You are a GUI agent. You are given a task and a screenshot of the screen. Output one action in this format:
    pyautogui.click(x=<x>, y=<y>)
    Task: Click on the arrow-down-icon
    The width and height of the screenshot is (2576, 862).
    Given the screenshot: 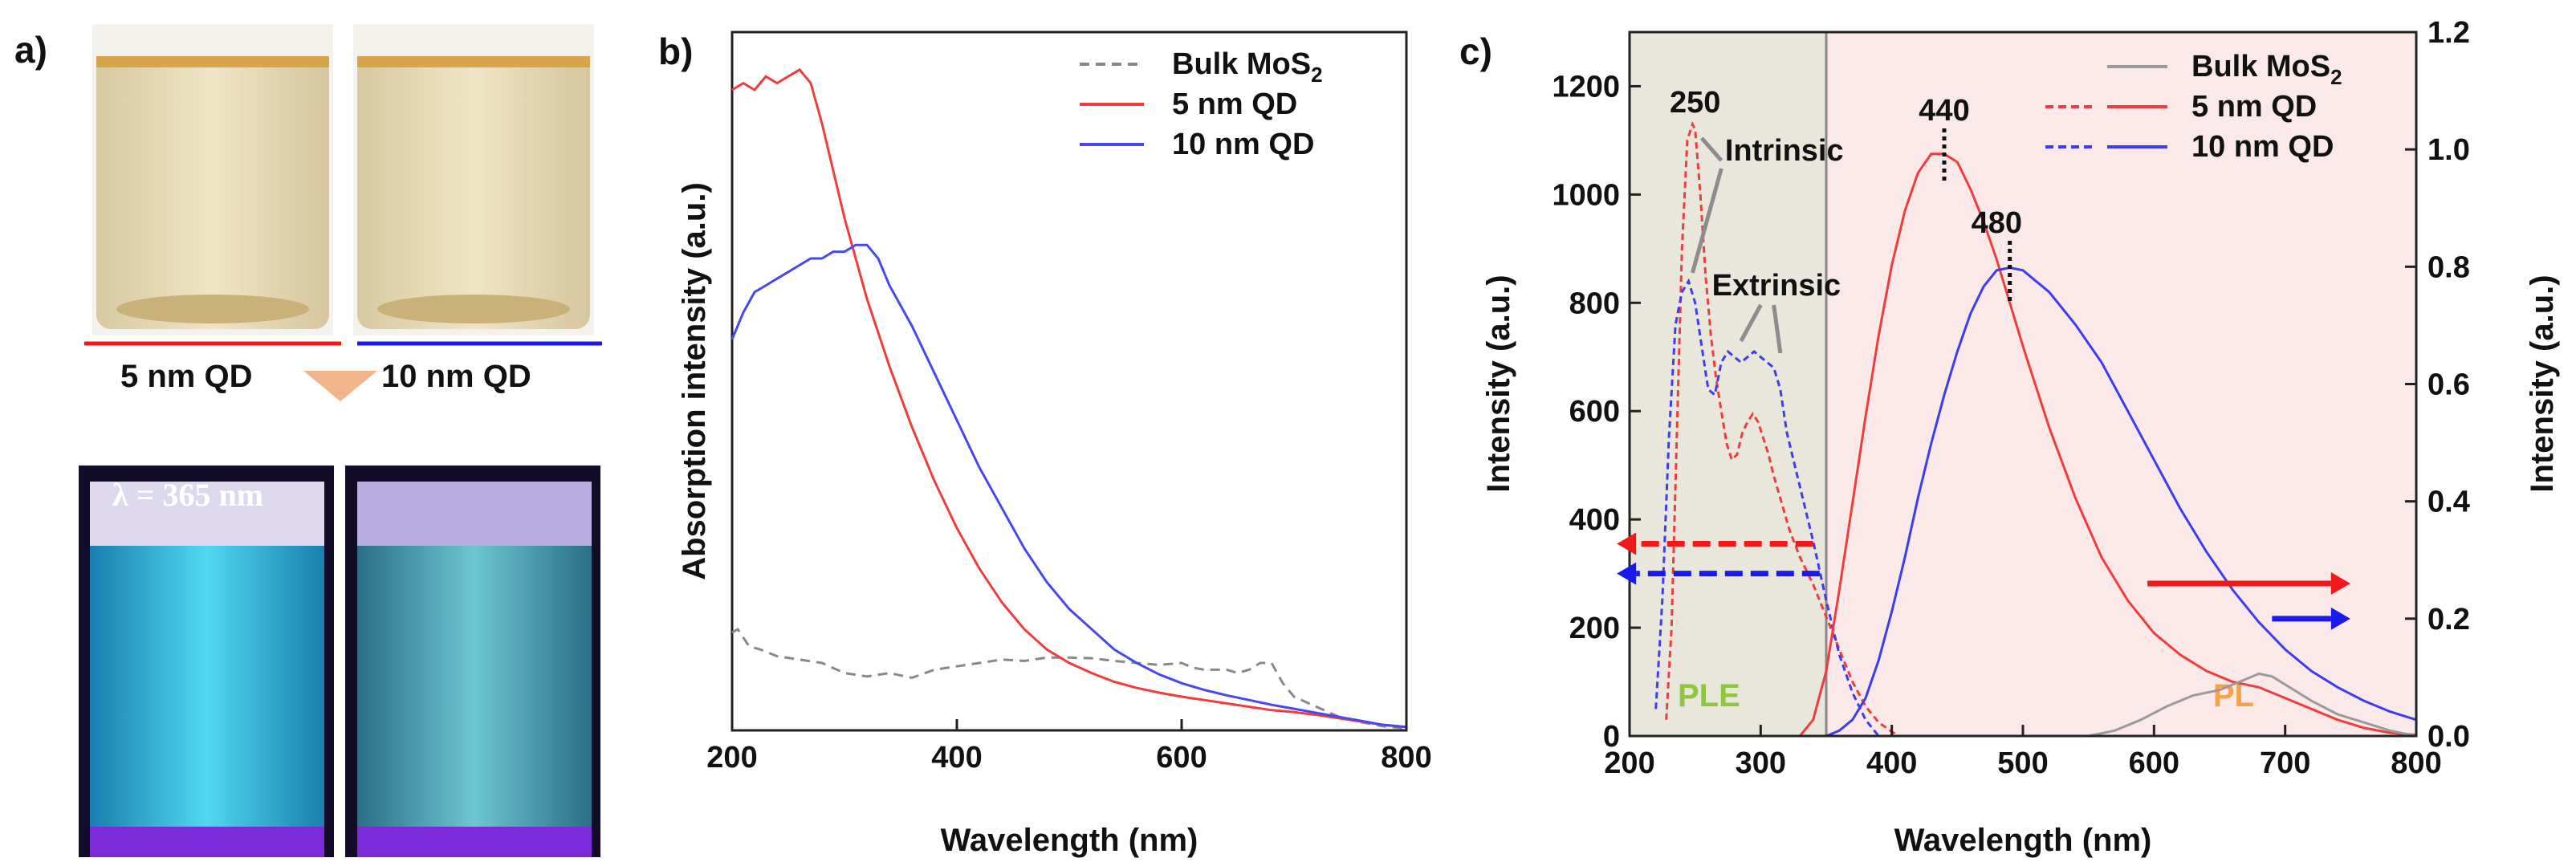 What is the action you would take?
    pyautogui.click(x=340, y=386)
    